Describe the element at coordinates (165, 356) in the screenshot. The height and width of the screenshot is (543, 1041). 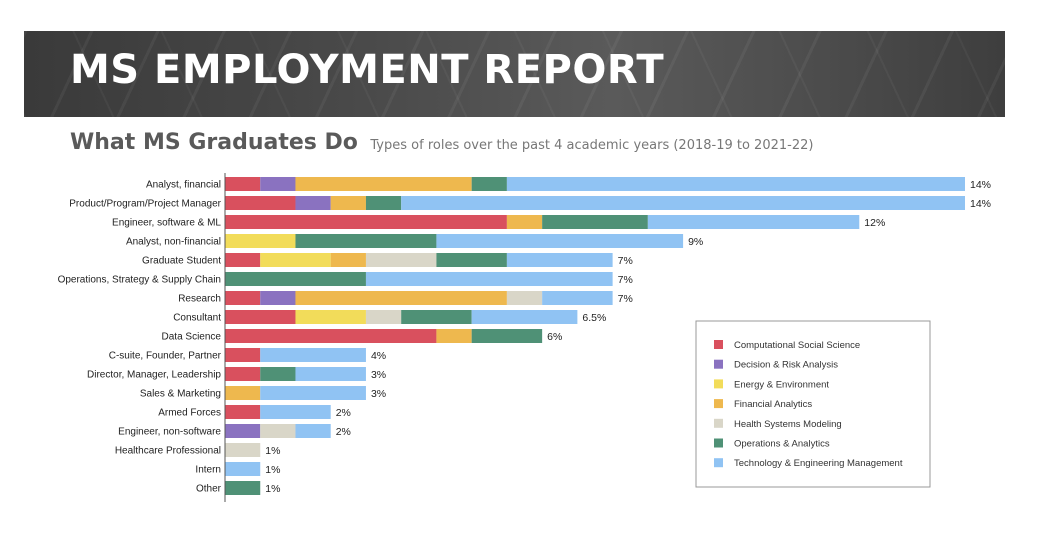
I see `category-label: C-suite, Founder, Partner` at that location.